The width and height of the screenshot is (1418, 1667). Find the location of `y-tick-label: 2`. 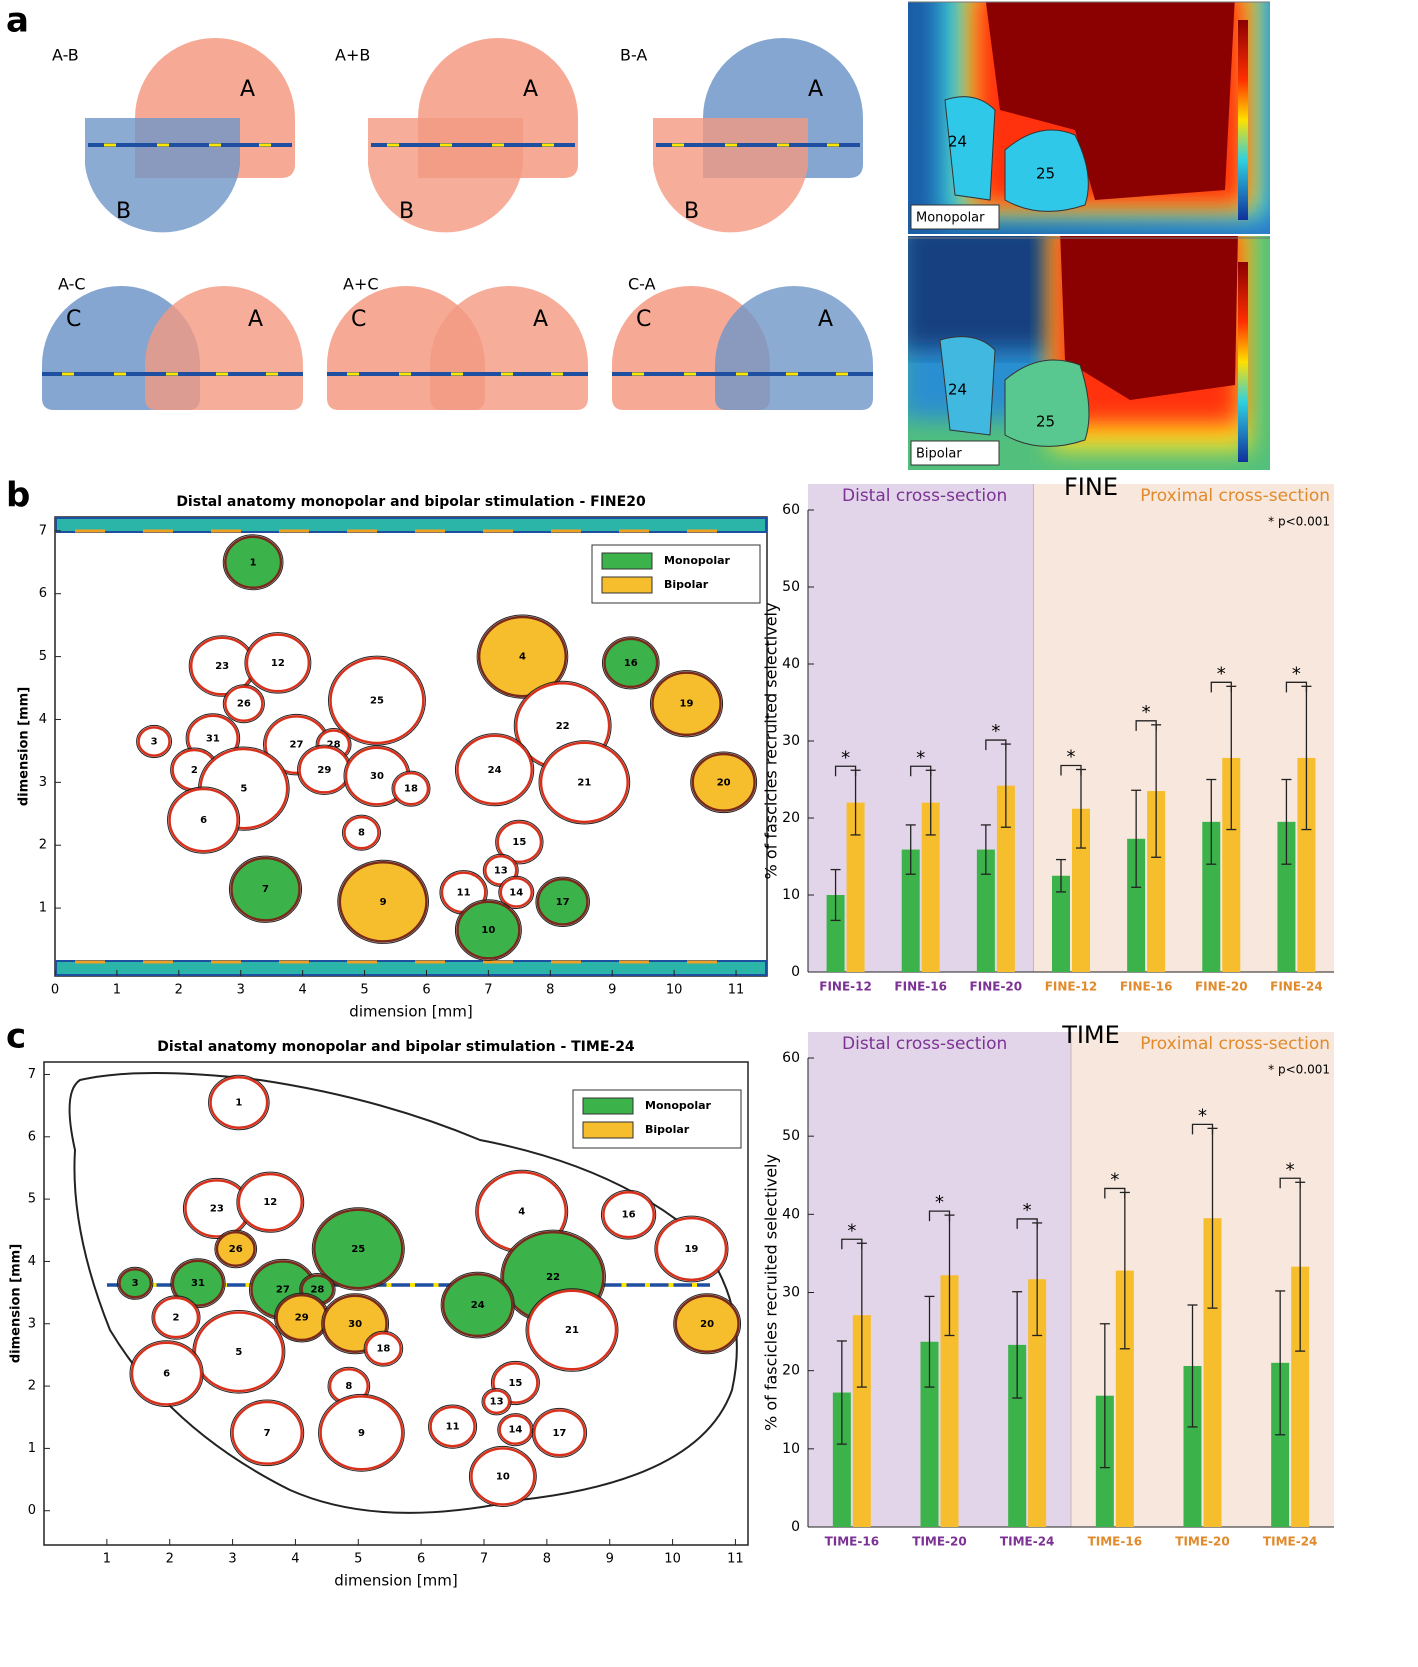

y-tick-label: 2 is located at coordinates (32, 1386).